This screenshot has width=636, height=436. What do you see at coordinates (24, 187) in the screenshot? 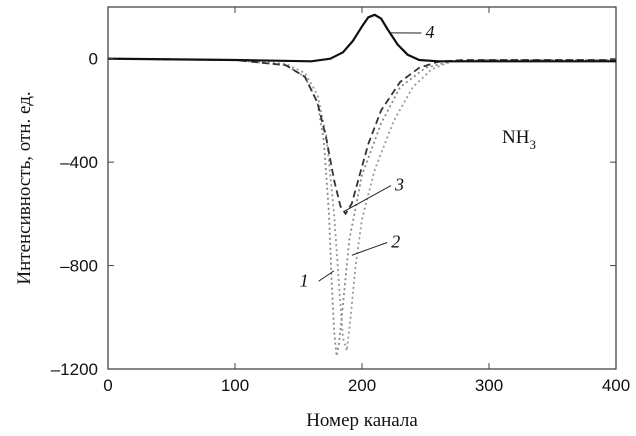
I see `y-axis-label: Интенсивность, отн. ед.` at bounding box center [24, 187].